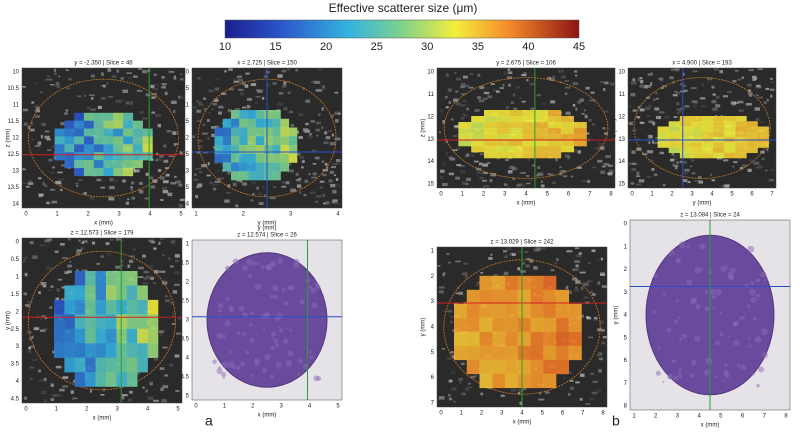 The height and width of the screenshot is (442, 800). I want to click on y-tick-label: 2, so click(626, 270).